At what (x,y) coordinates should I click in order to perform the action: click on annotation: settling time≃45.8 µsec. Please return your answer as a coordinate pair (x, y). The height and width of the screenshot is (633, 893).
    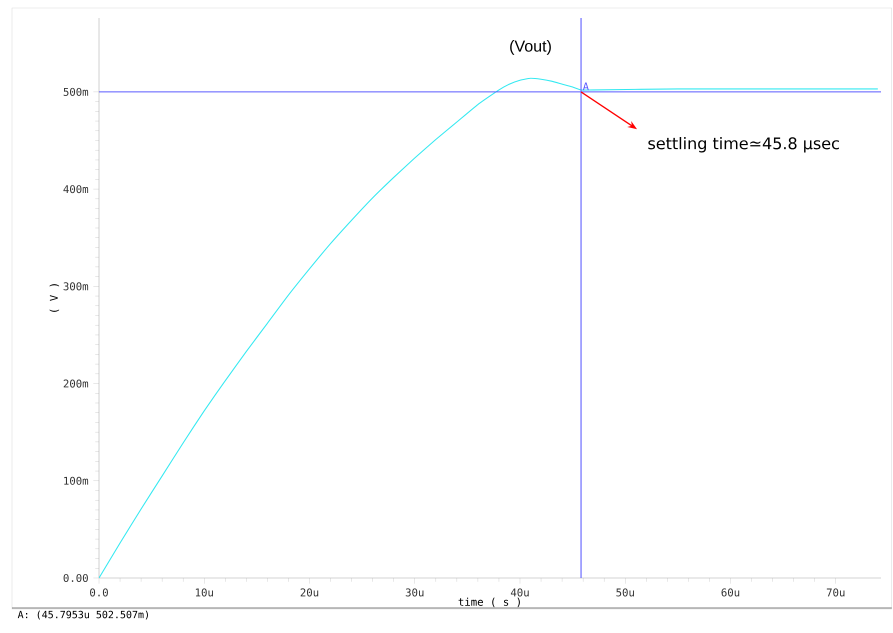
    Looking at the image, I should click on (743, 144).